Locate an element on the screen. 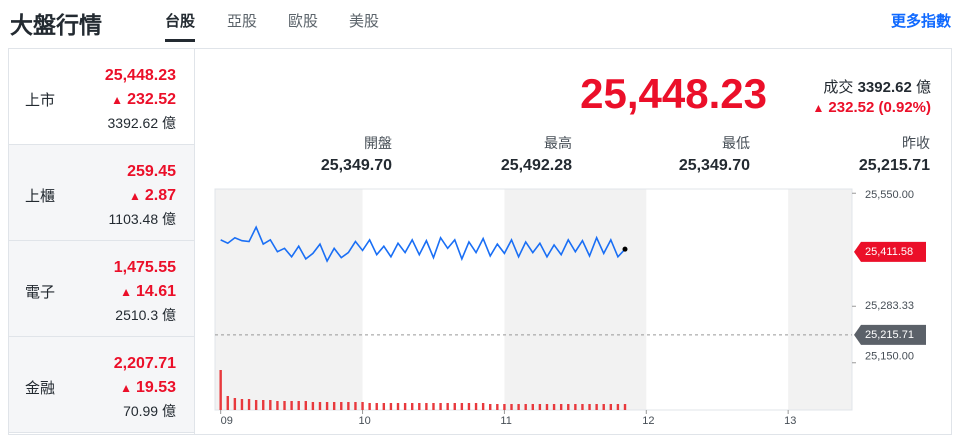 The width and height of the screenshot is (961, 440). market-row: 金融 2,207.71 ▲ 19.53 70.99 億 is located at coordinates (101, 385).